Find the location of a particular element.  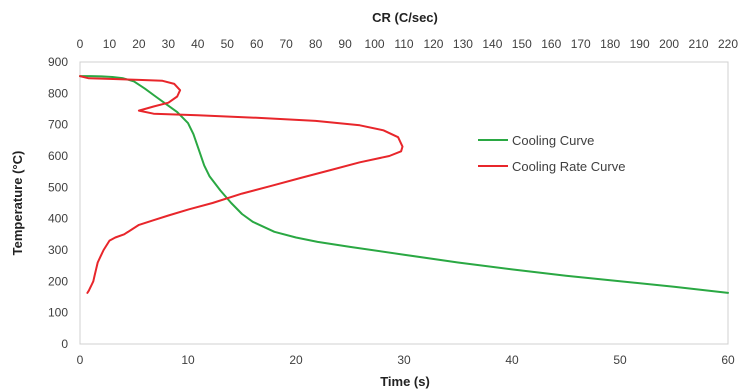

x-tick-labels: 0 10 20 30 40 50 60 is located at coordinates (406, 360).